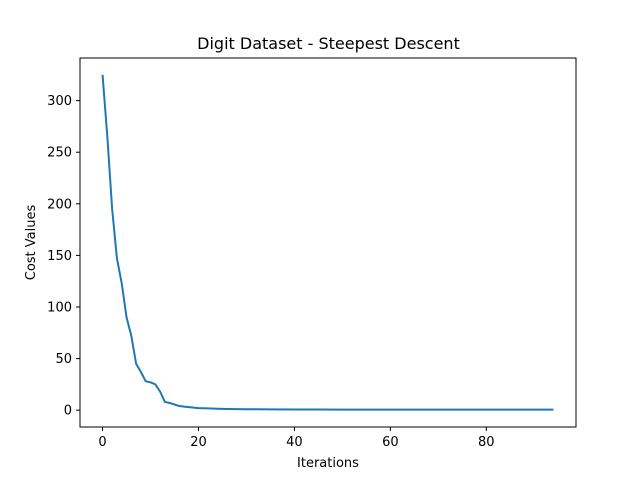 This screenshot has height=480, width=640. Describe the element at coordinates (59, 204) in the screenshot. I see `y-tick-label: 200` at that location.